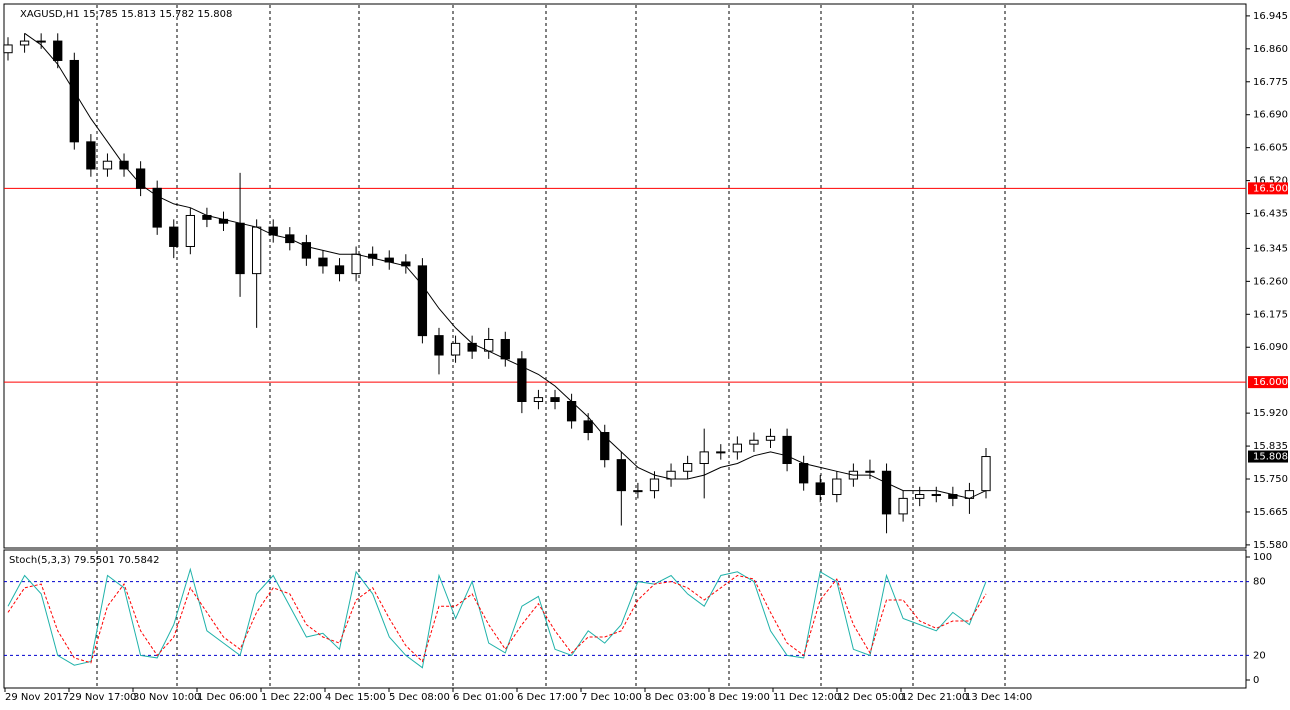  I want to click on y-tick-label: 16.690, so click(1270, 115).